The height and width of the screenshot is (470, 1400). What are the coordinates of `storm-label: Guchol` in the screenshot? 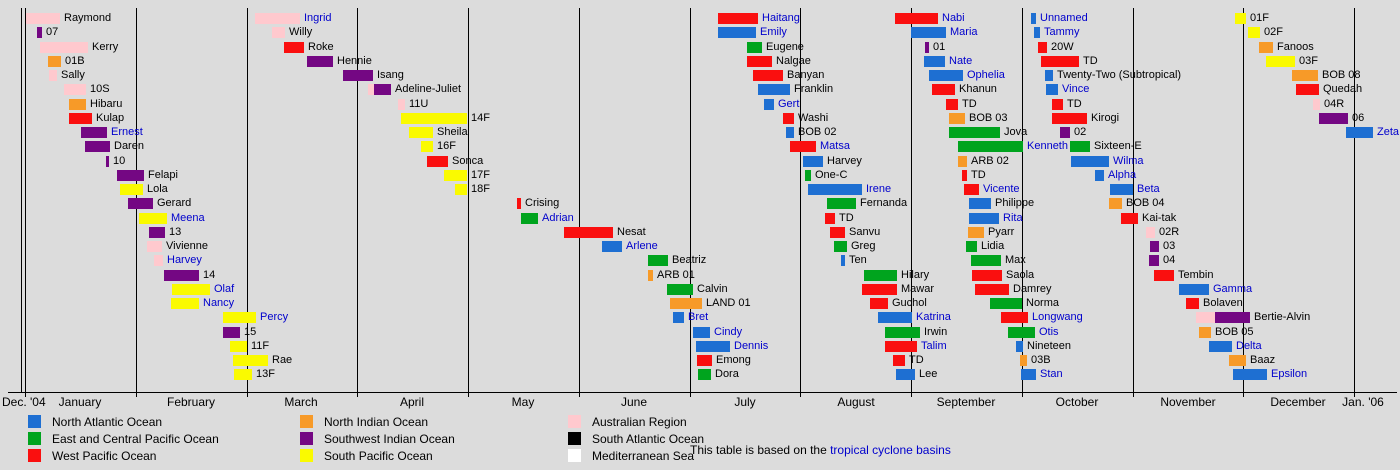 It's located at (909, 303).